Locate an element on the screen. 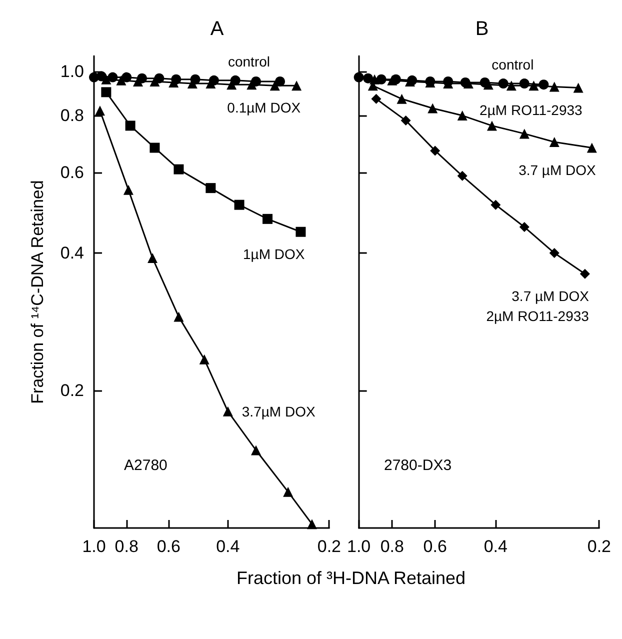 The width and height of the screenshot is (622, 639). annotation: A2780 is located at coordinates (146, 465).